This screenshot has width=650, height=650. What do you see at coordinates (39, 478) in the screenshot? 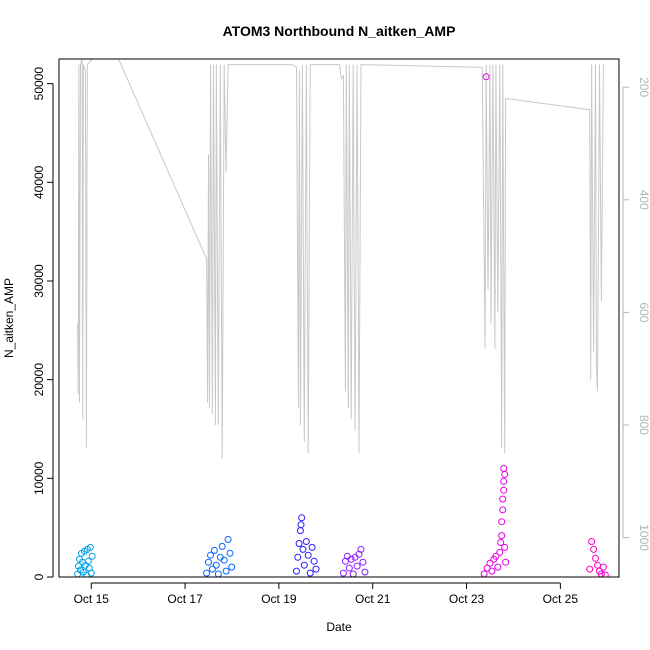
I see `y-tick-label-1: 10000` at bounding box center [39, 478].